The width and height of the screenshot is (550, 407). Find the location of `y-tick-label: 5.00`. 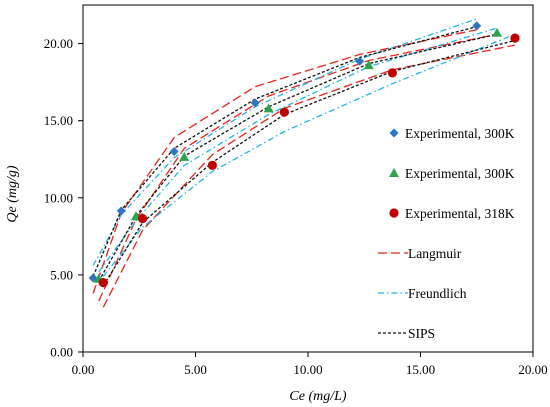

y-tick-label: 5.00 is located at coordinates (61, 274).